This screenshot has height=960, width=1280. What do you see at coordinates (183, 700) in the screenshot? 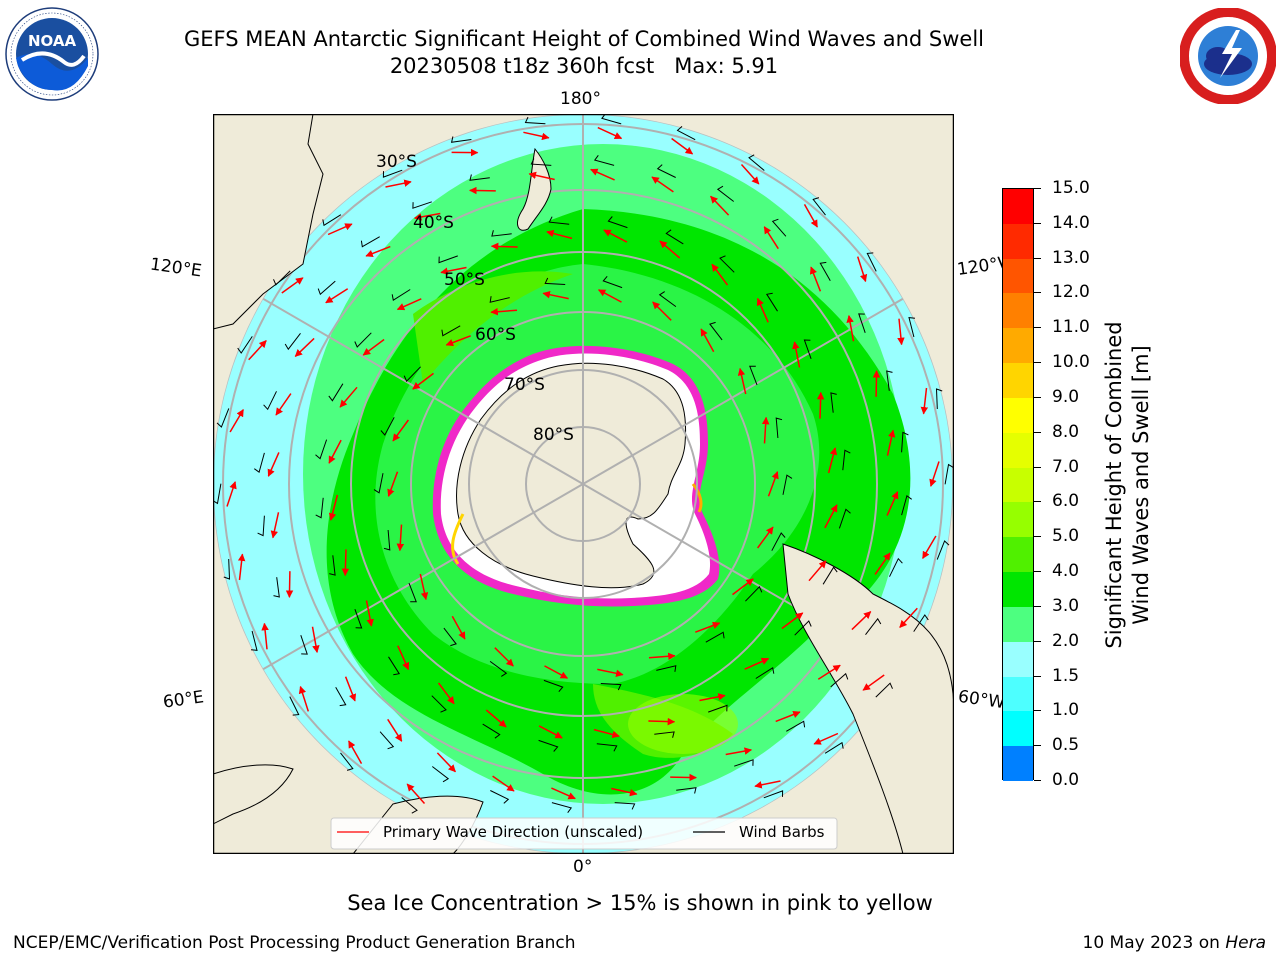
I see `lon-label-60e: 60°E` at bounding box center [183, 700].